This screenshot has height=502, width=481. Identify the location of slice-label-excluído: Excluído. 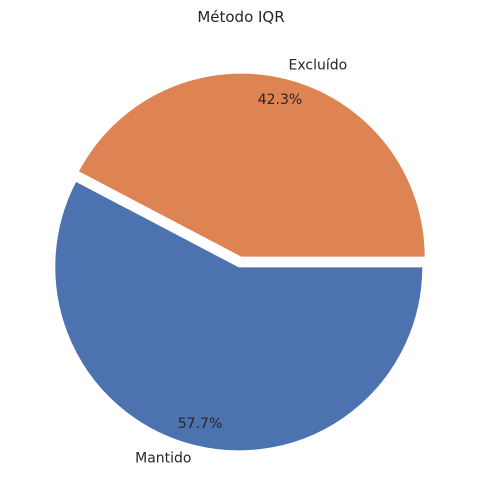
(317, 65).